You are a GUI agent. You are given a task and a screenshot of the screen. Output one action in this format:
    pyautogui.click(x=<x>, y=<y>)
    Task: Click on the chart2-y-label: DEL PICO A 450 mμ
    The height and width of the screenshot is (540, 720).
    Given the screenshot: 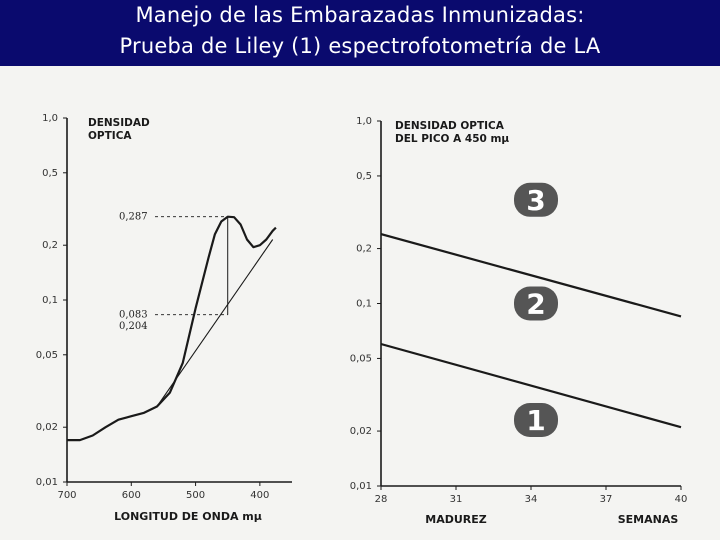 What is the action you would take?
    pyautogui.click(x=452, y=139)
    